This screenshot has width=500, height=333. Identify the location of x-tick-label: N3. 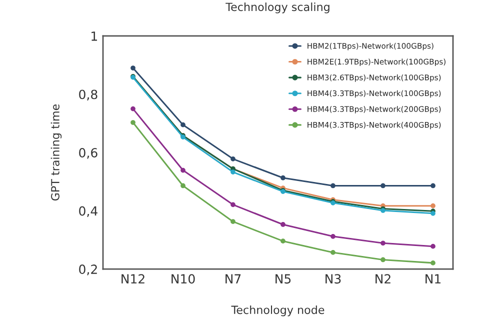
(333, 279).